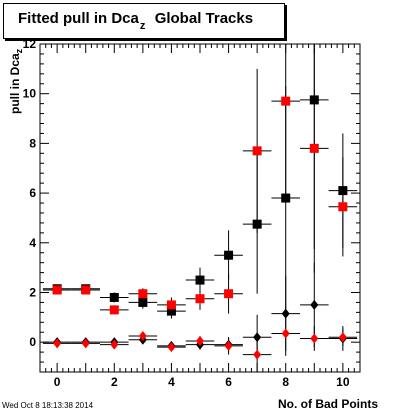 This screenshot has height=414, width=400. What do you see at coordinates (204, 18) in the screenshot?
I see `chart-title-tail: Global Tracks` at bounding box center [204, 18].